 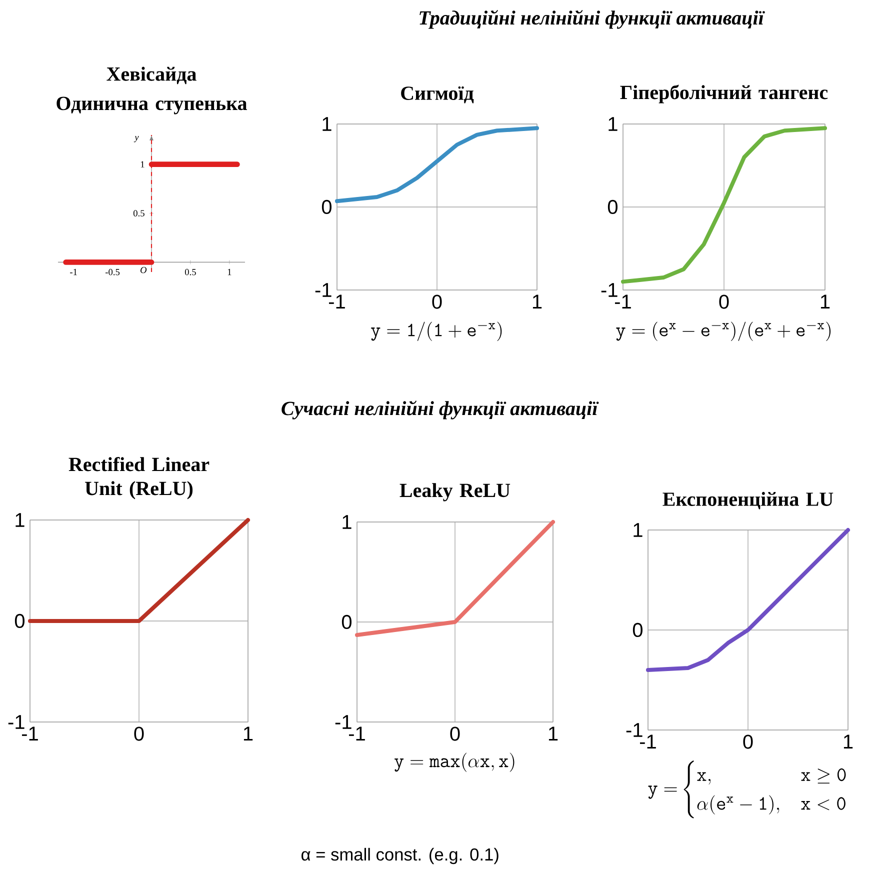 What do you see at coordinates (73, 272) in the screenshot?
I see `x-tick-label: -1` at bounding box center [73, 272].